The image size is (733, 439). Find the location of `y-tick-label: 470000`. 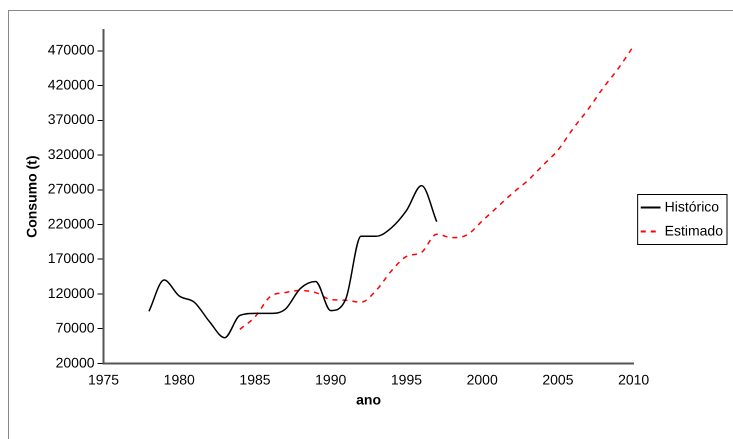

y-tick-label: 470000 is located at coordinates (71, 50).